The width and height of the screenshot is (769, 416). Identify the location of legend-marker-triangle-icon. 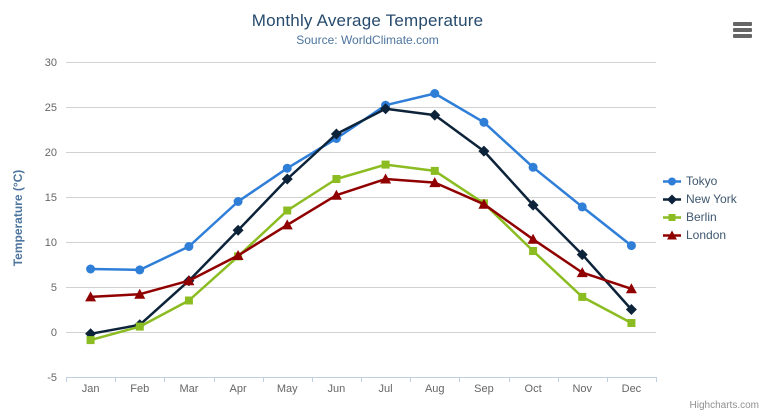
(672, 234).